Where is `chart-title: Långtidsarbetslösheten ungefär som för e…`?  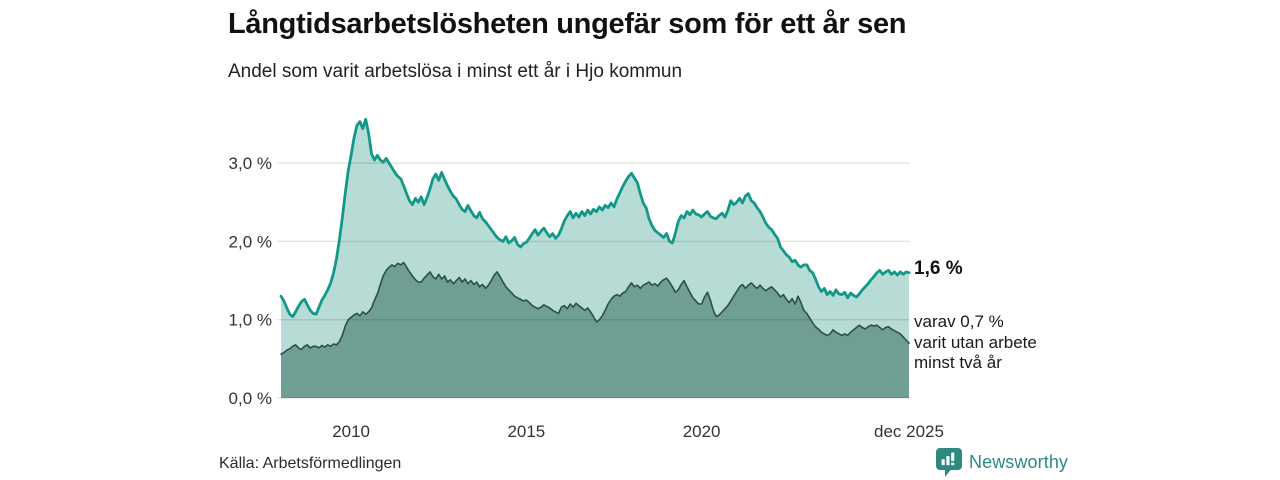
chart-title: Långtidsarbetslösheten ungefär som för e… is located at coordinates (567, 24).